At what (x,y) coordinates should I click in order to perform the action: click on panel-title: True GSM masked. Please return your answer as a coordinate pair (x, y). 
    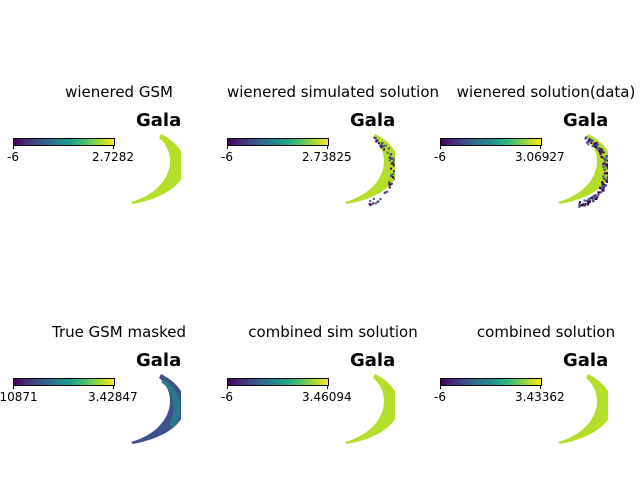
    Looking at the image, I should click on (118, 332).